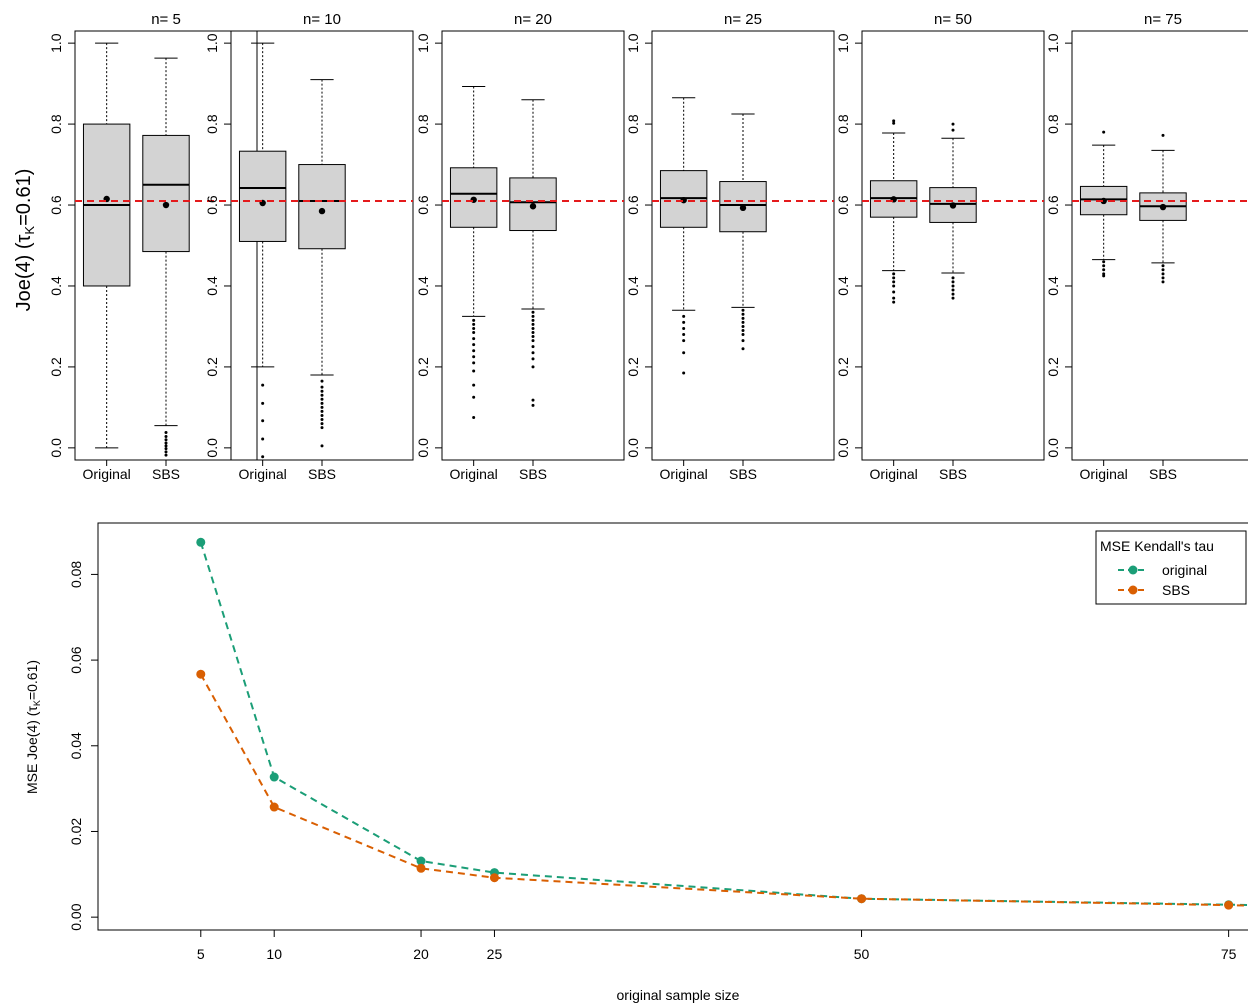 Image resolution: width=1248 pixels, height=1005 pixels. Describe the element at coordinates (423, 448) in the screenshot. I see `y-tick-label: 0.0` at that location.